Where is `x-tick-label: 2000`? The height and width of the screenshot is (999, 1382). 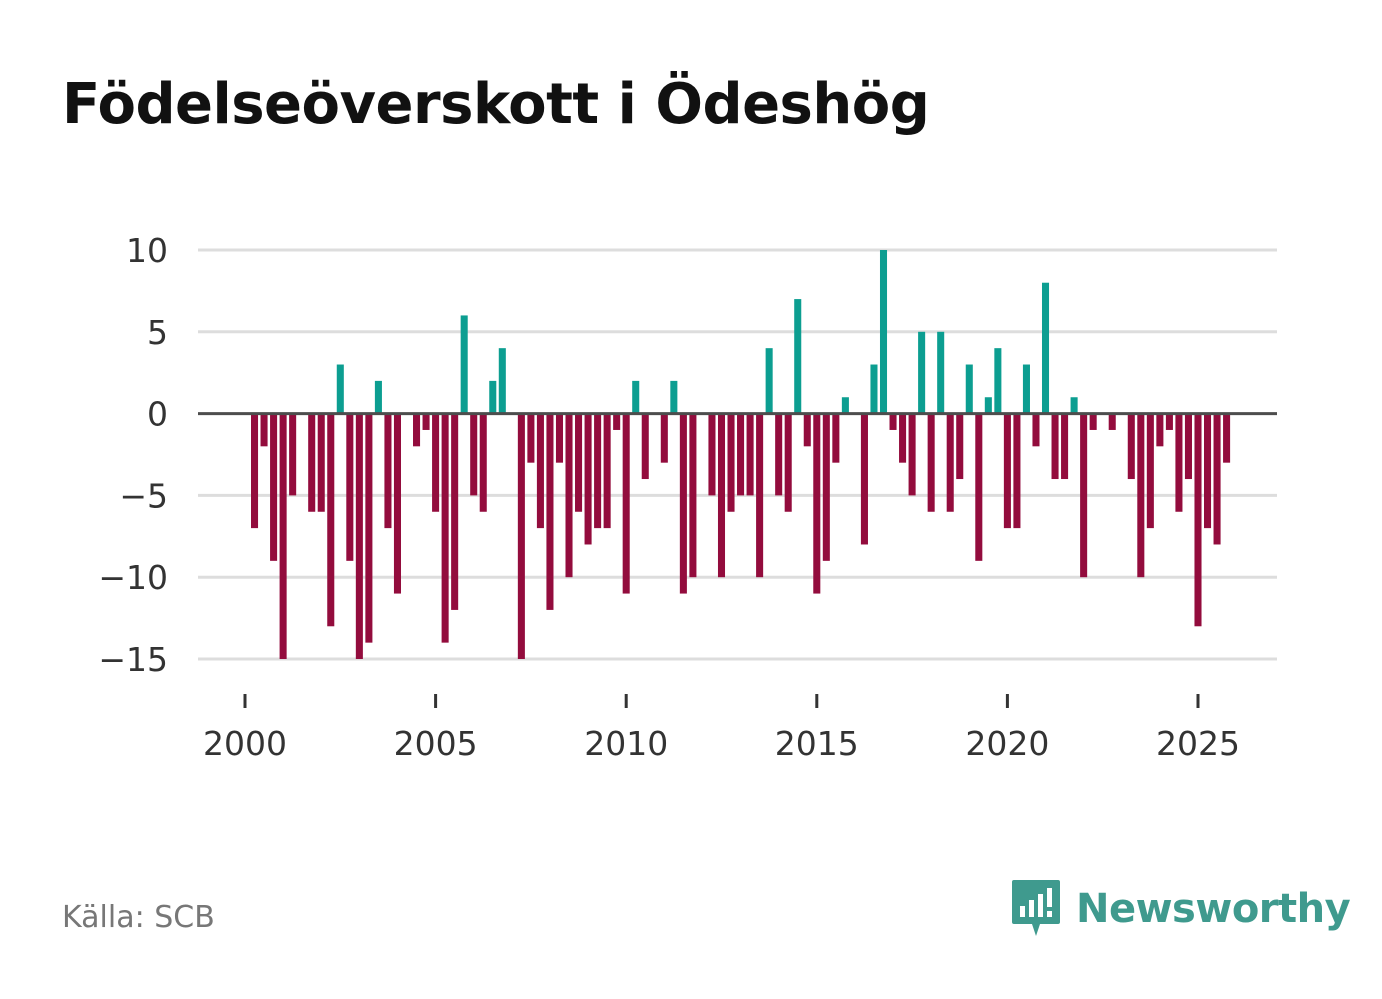
x-tick-label: 2000 is located at coordinates (245, 743).